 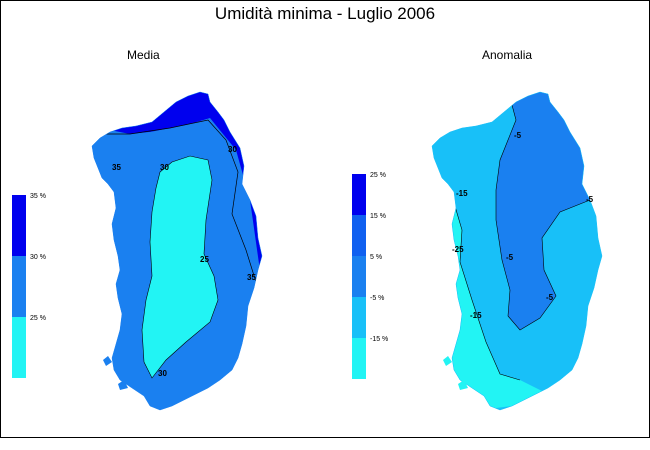 What do you see at coordinates (29, 285) in the screenshot?
I see `media-legend: 35 % 30 % 25 %` at bounding box center [29, 285].